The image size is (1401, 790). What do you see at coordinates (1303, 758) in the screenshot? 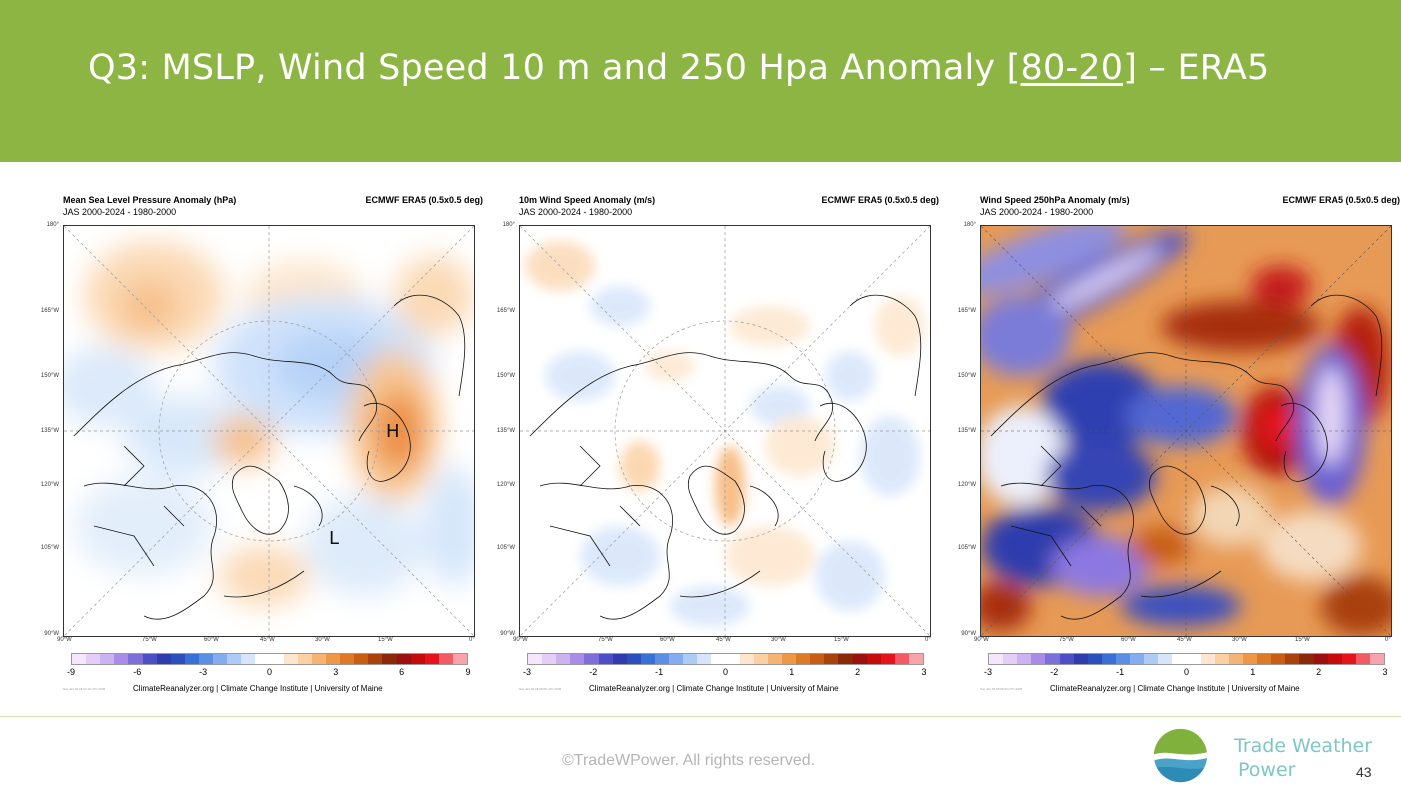
I see `brand-name: Trade Weather Power` at bounding box center [1303, 758].